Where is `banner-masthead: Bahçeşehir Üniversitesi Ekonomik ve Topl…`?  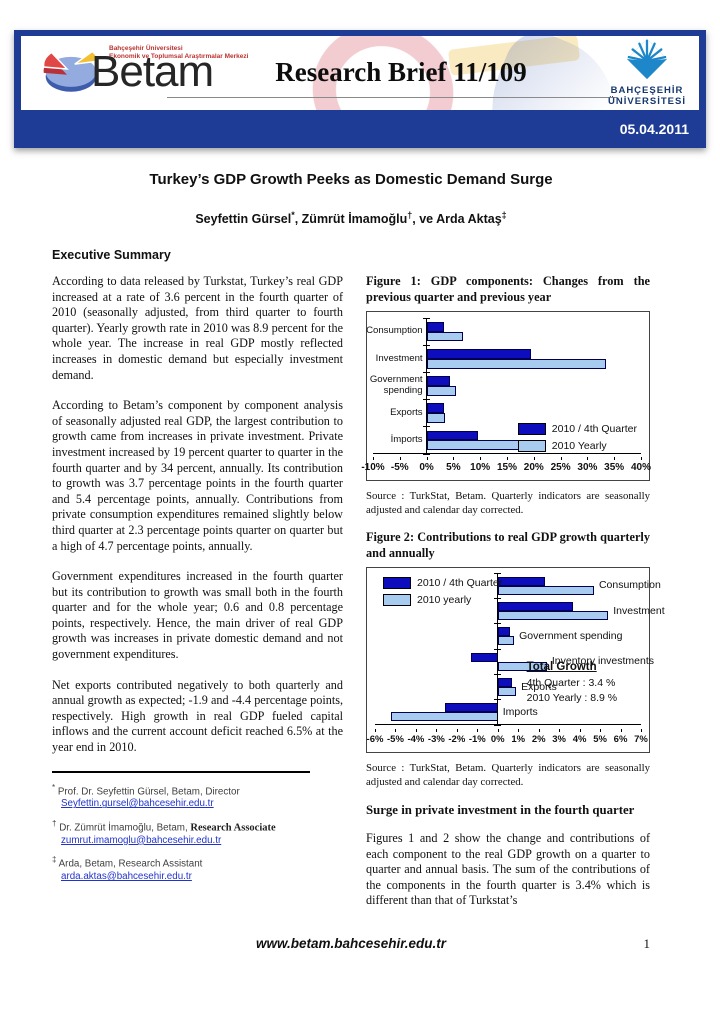 banner-masthead: Bahçeşehir Üniversitesi Ekonomik ve Topl… is located at coordinates (360, 73).